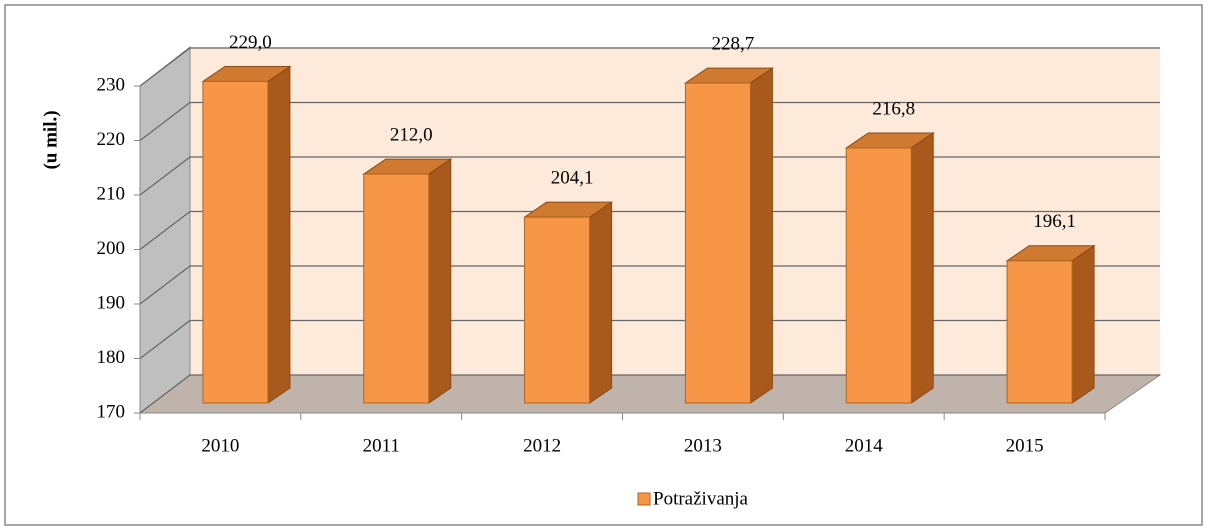  What do you see at coordinates (250, 42) in the screenshot?
I see `data-label: 229,0` at bounding box center [250, 42].